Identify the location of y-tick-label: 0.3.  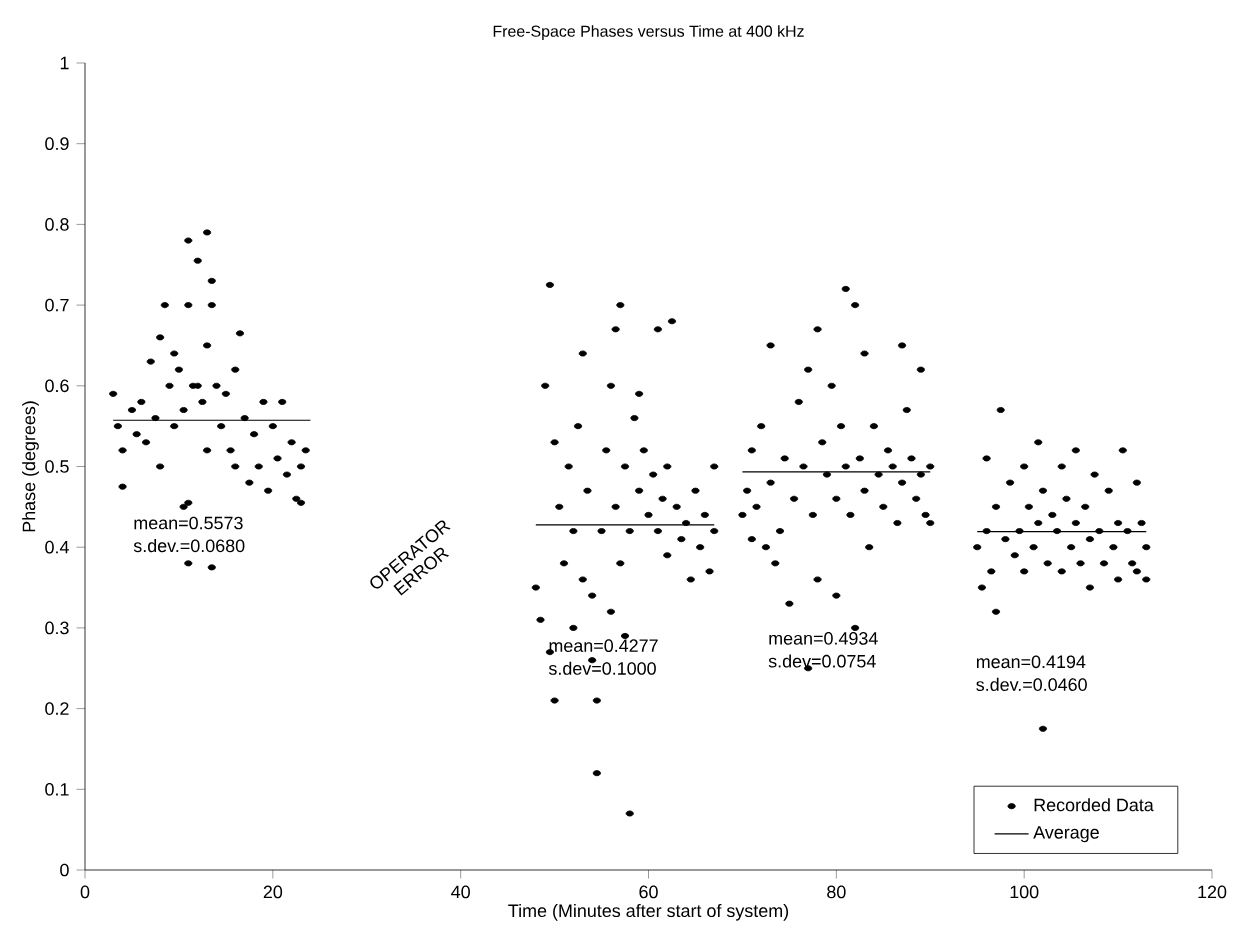
(57, 628).